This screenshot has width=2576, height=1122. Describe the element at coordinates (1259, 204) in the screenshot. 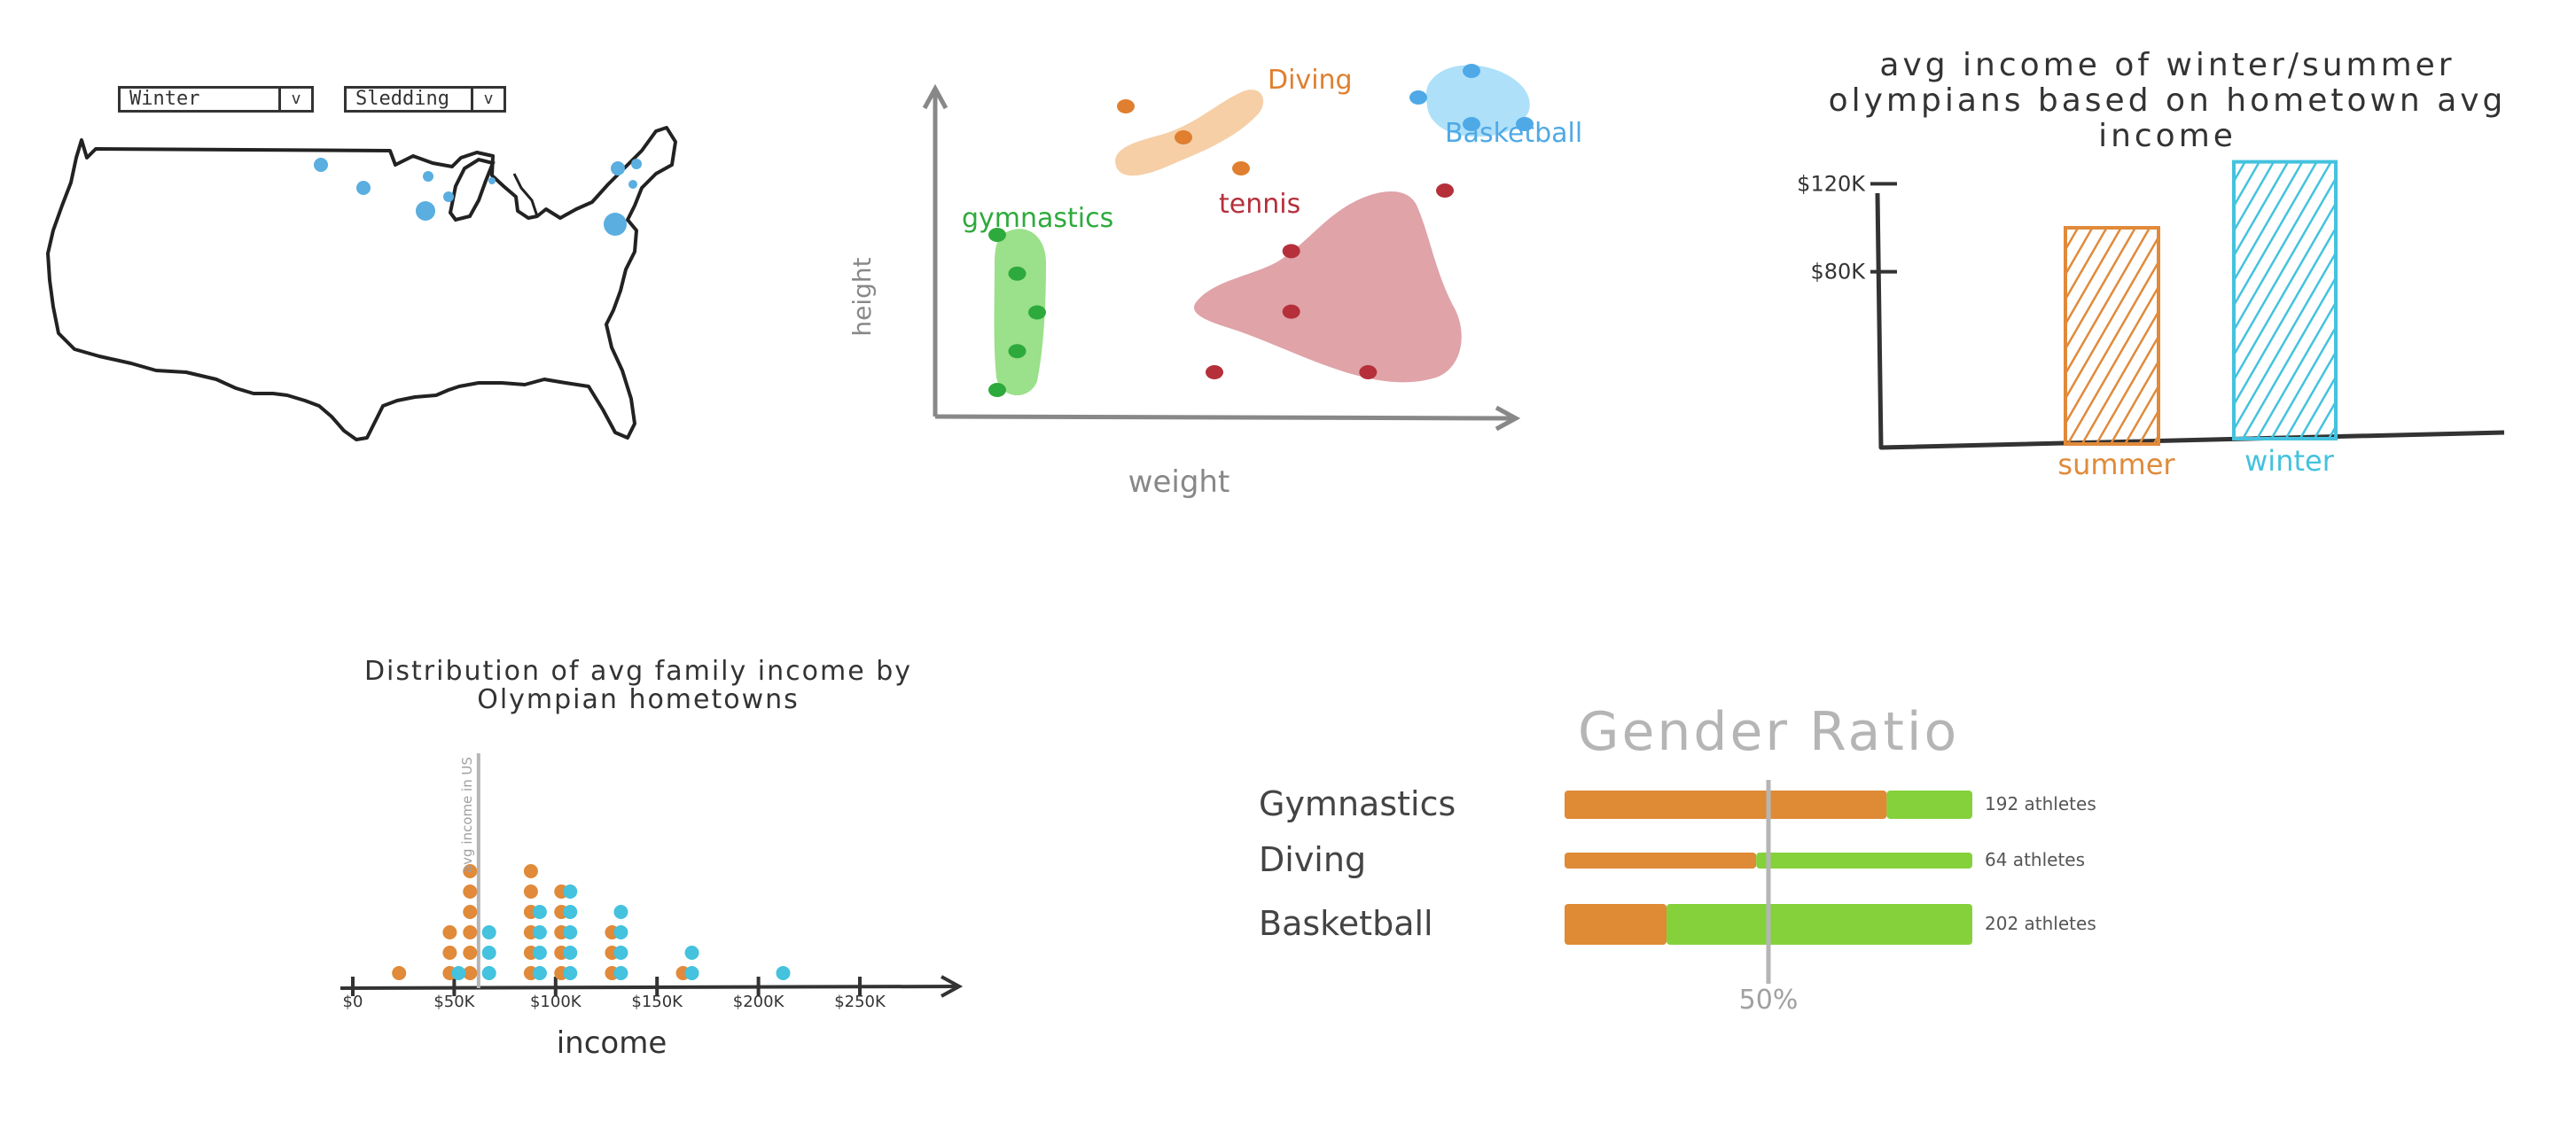

I see `series-label-tennis: tennis` at that location.